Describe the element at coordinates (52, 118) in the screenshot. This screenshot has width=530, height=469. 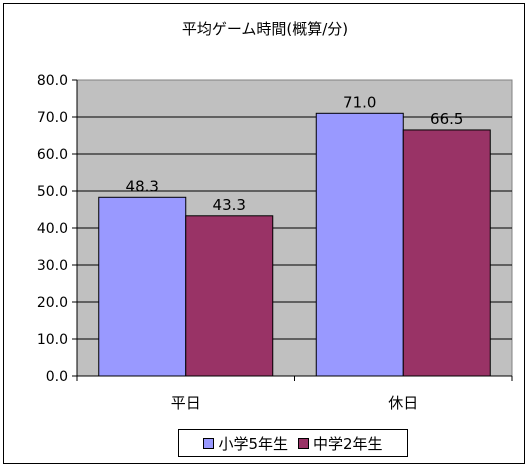
I see `y-tick-label: 70.0` at that location.